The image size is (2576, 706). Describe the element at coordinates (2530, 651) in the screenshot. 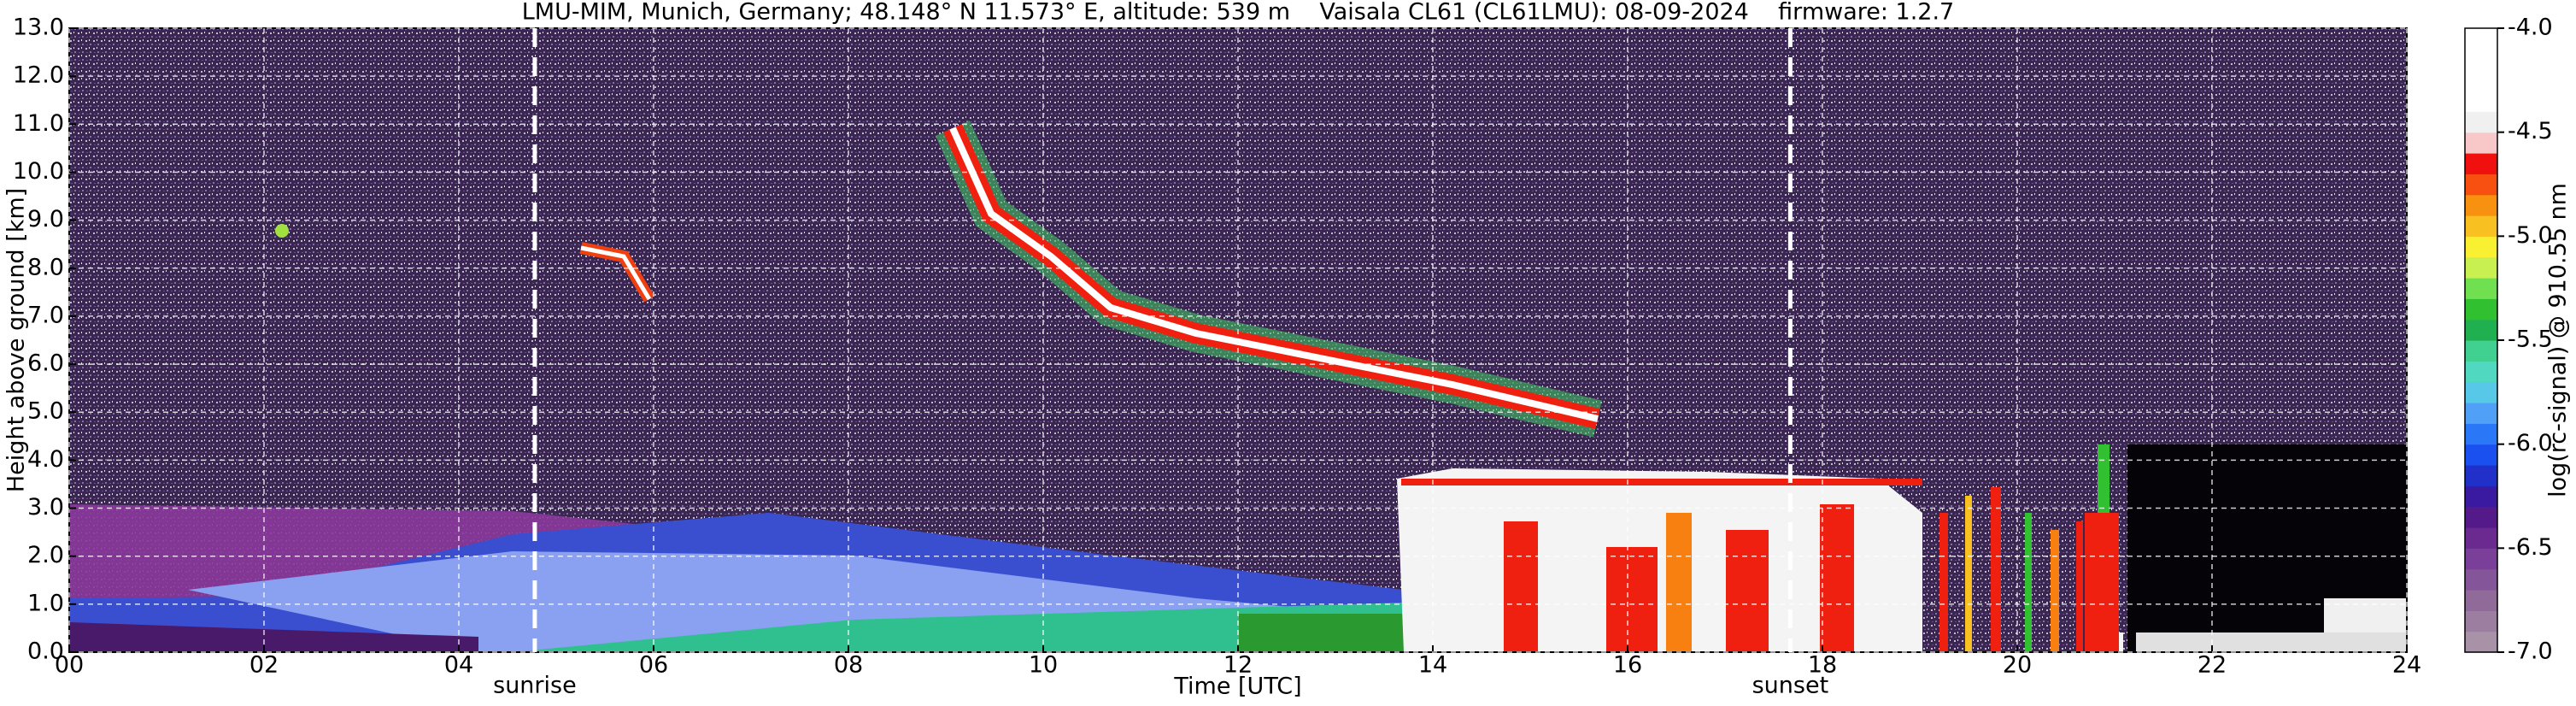

I see `colorbar-tick-label: -7.0` at that location.